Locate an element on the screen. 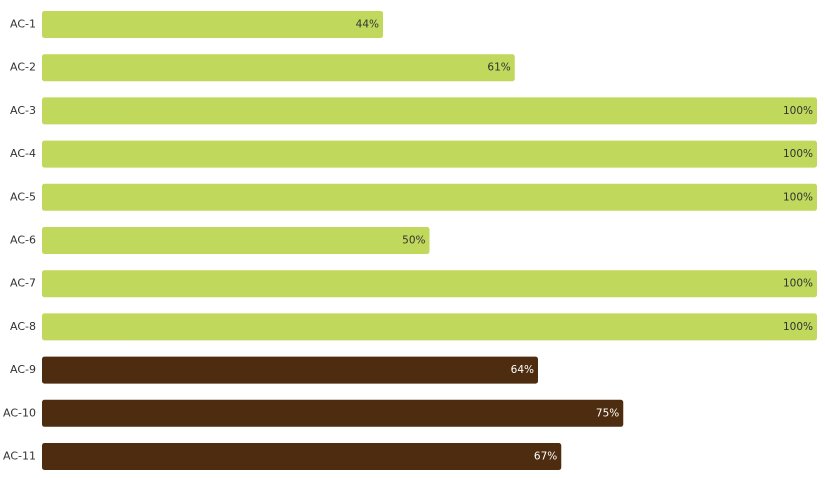 The image size is (825, 478). category-label: AC-3 is located at coordinates (23, 110).